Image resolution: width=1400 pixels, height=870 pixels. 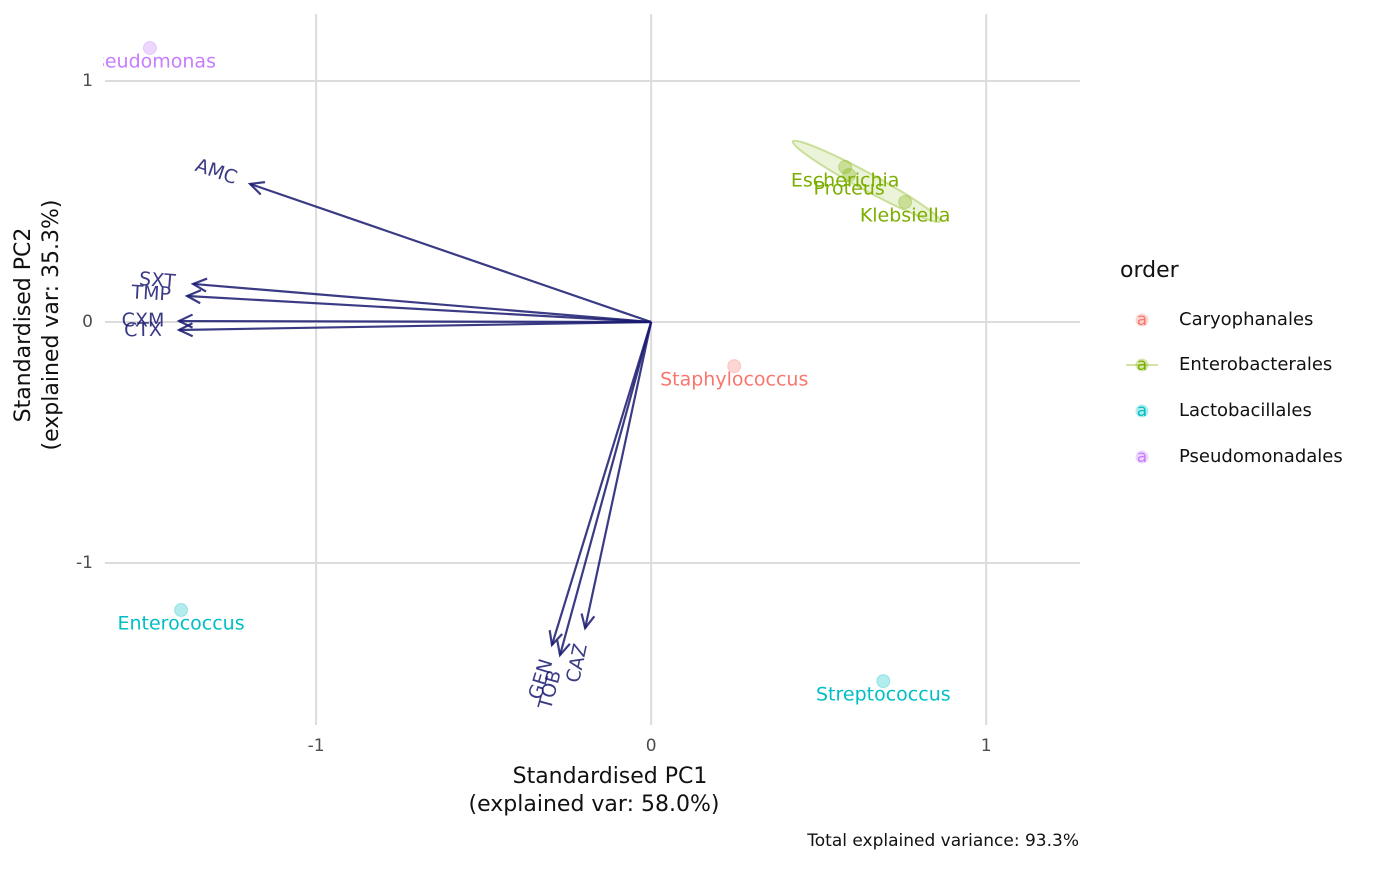 I want to click on x-axis-title: (explained var: 58.0%), so click(x=594, y=804).